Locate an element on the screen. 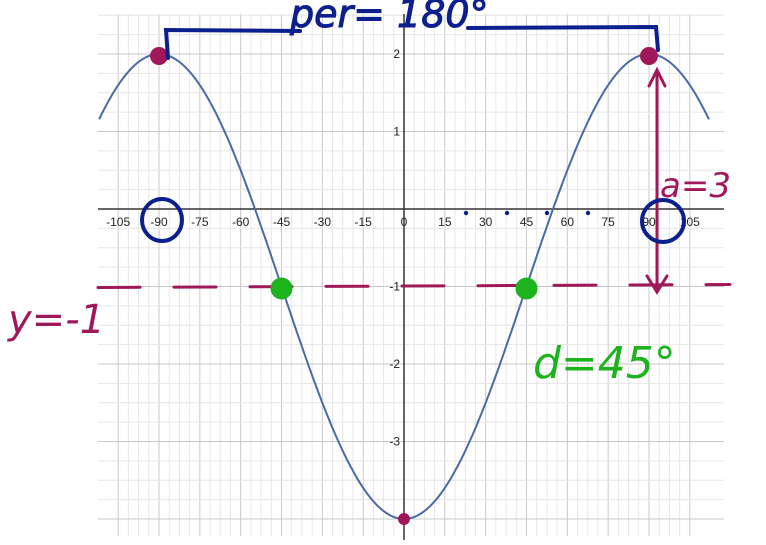 This screenshot has width=766, height=545. x-tick-label: -15 is located at coordinates (363, 222).